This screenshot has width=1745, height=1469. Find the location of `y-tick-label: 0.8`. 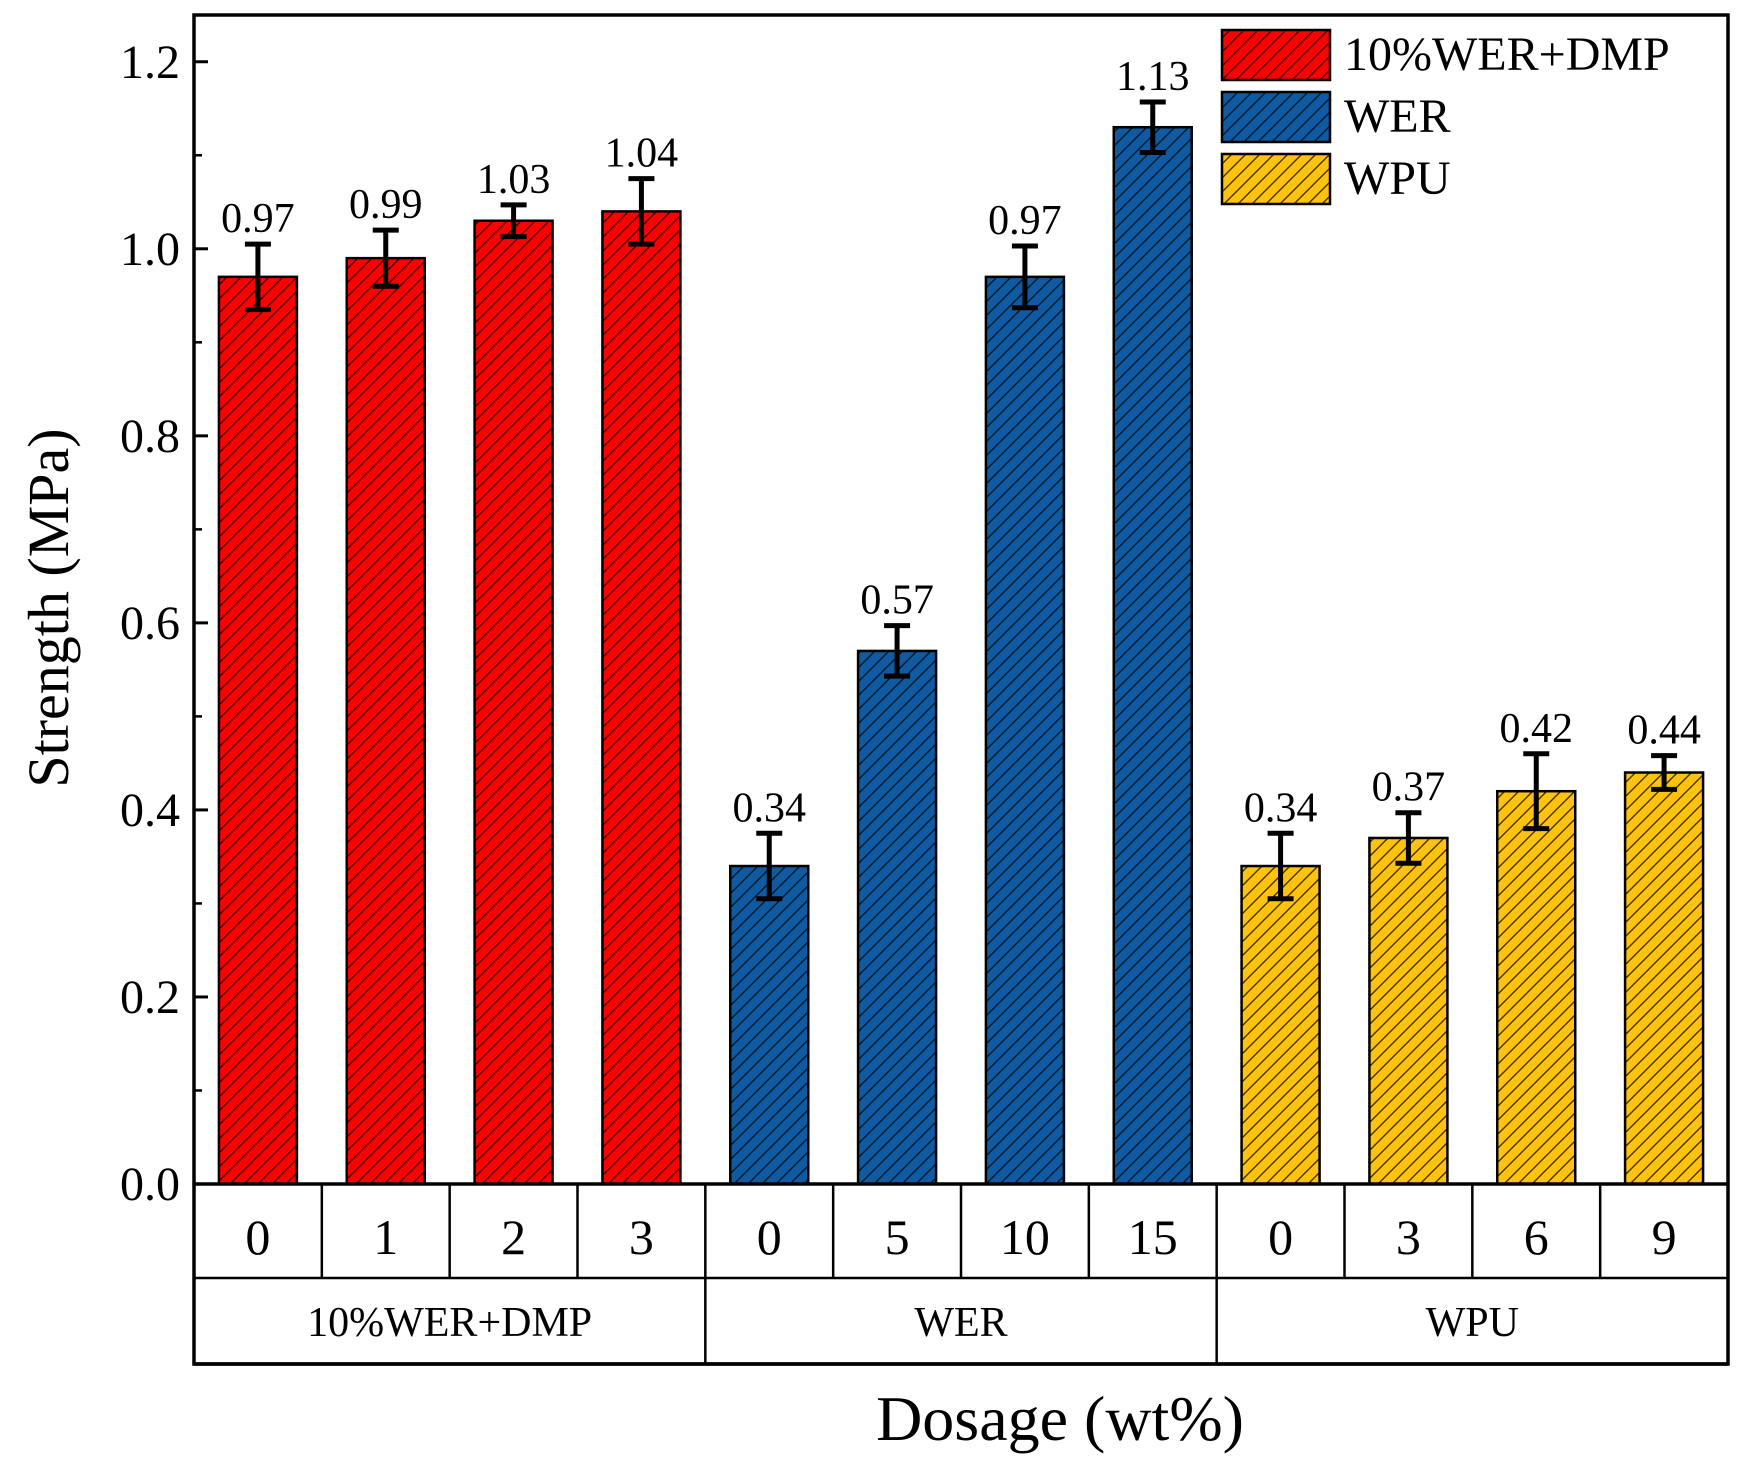

y-tick-label: 0.8 is located at coordinates (150, 436).